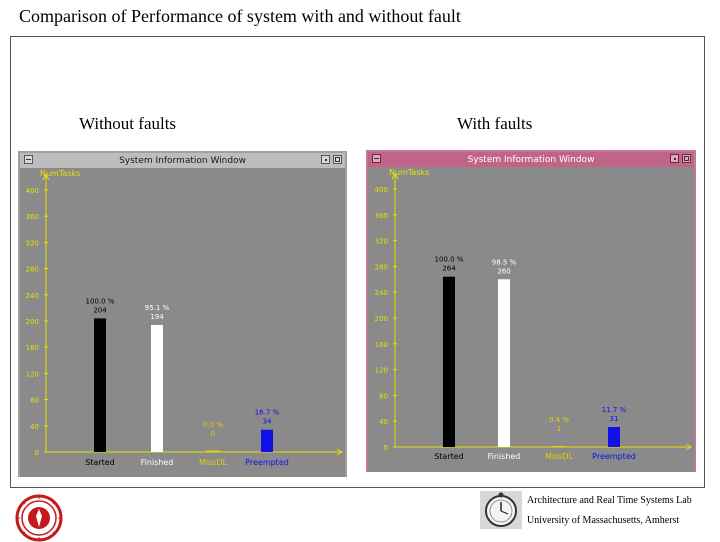 The width and height of the screenshot is (720, 542). What do you see at coordinates (213, 434) in the screenshot?
I see `count-label: 0` at bounding box center [213, 434].